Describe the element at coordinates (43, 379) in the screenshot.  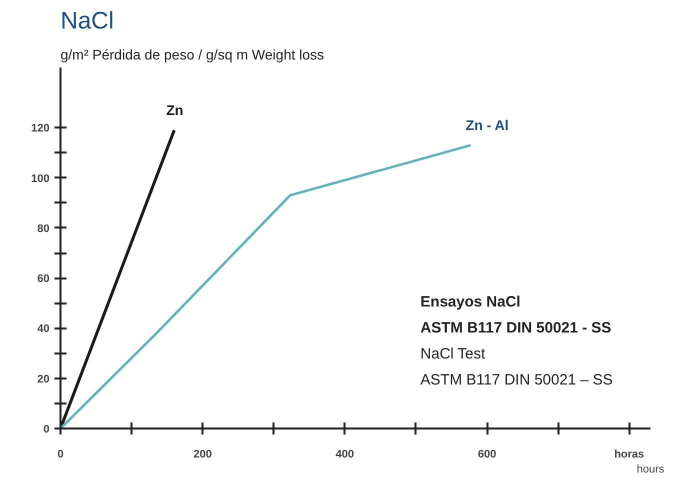
I see `y-tick-label: 20` at that location.